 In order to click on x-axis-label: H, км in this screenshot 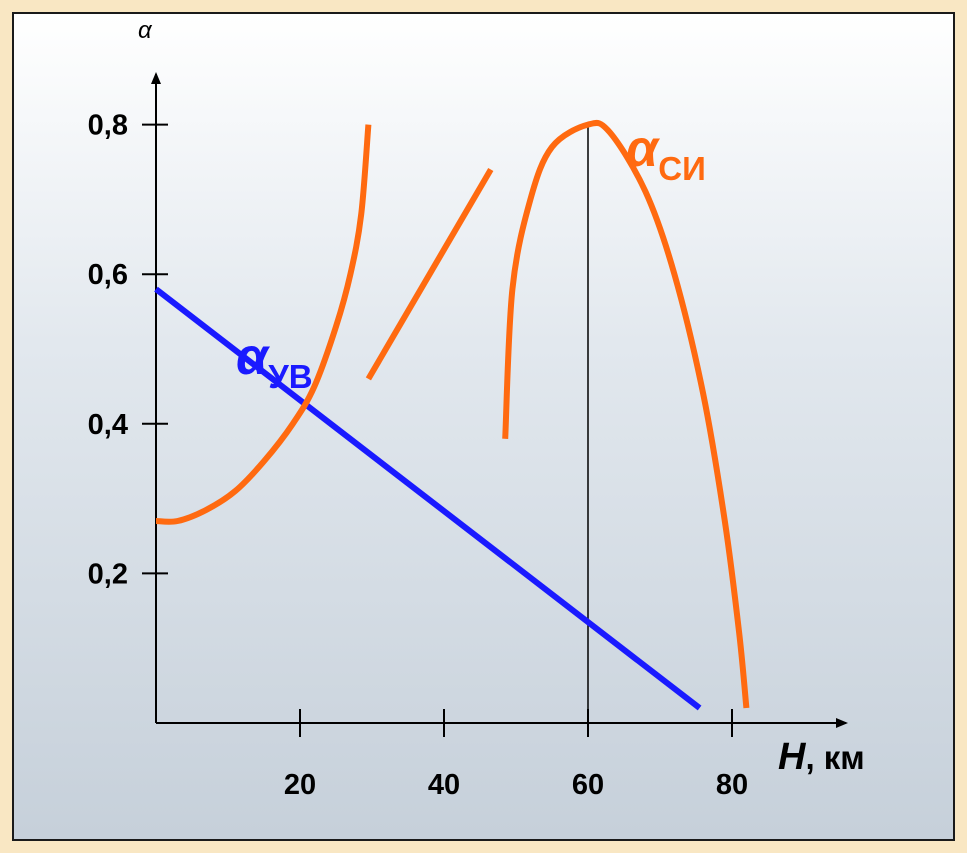, I will do `click(821, 757)`.